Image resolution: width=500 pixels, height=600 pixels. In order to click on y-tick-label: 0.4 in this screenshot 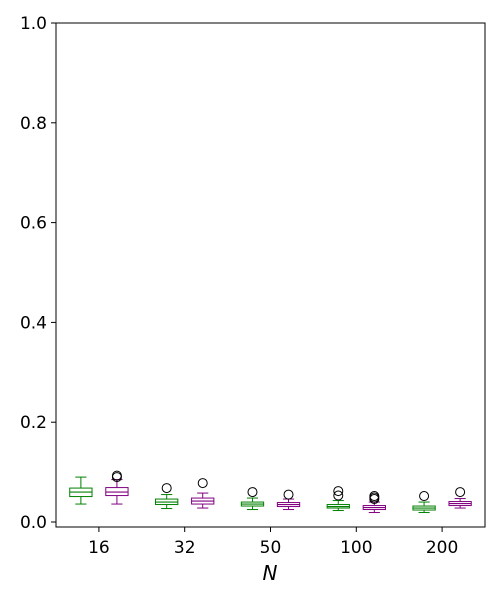, I will do `click(33, 323)`.